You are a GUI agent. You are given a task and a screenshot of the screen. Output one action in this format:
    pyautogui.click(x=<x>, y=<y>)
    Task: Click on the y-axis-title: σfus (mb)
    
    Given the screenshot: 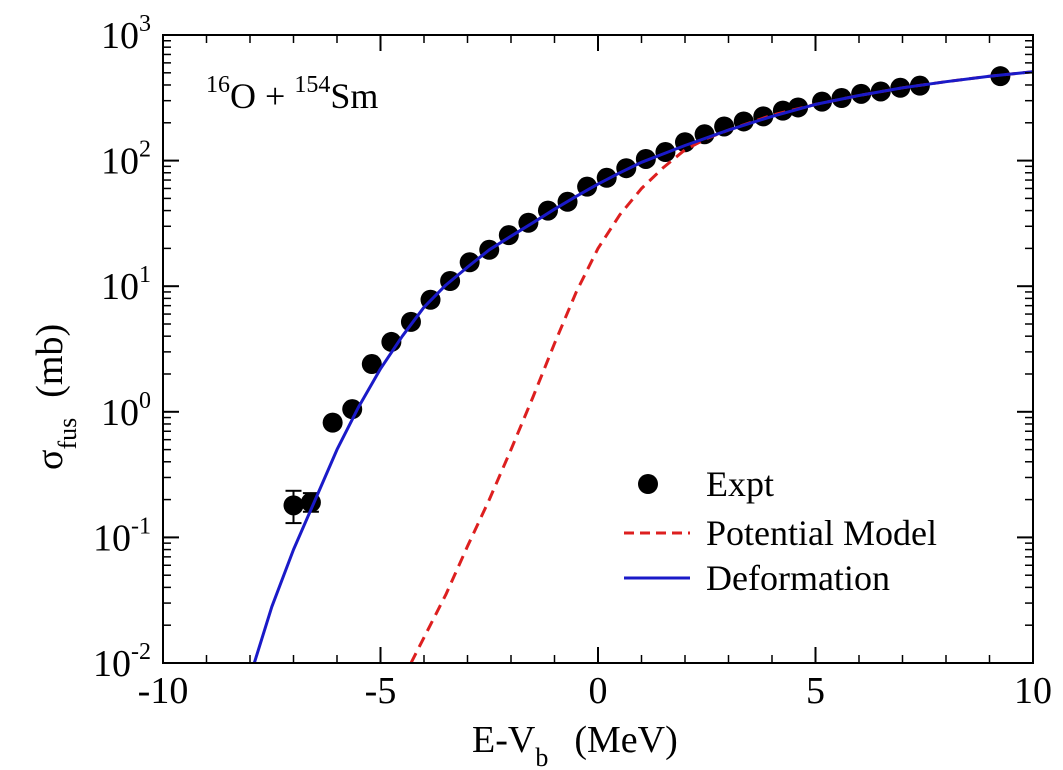 What is the action you would take?
    pyautogui.click(x=55, y=397)
    